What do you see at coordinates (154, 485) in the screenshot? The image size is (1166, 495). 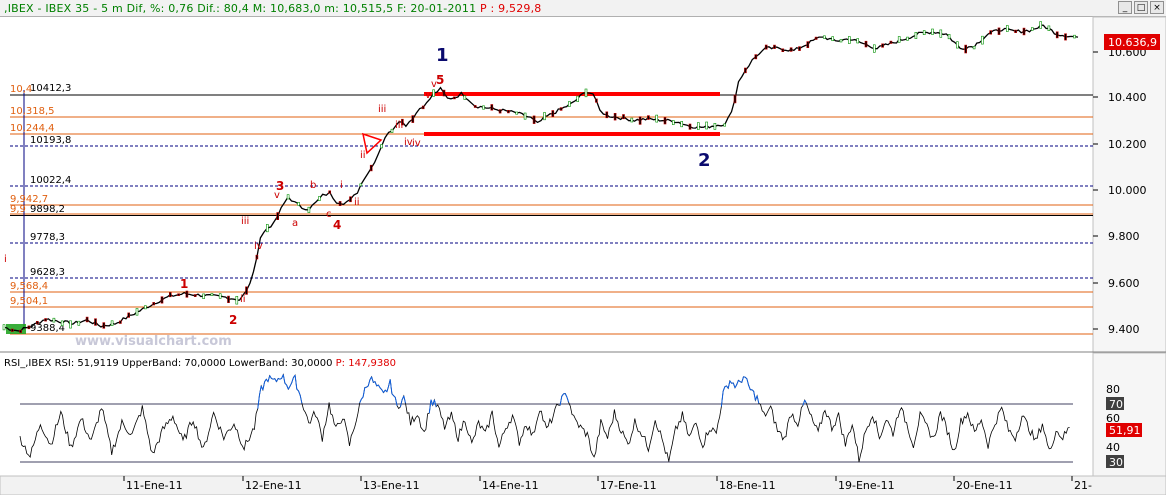 I see `time-tick: 11-Ene-11` at bounding box center [154, 485].